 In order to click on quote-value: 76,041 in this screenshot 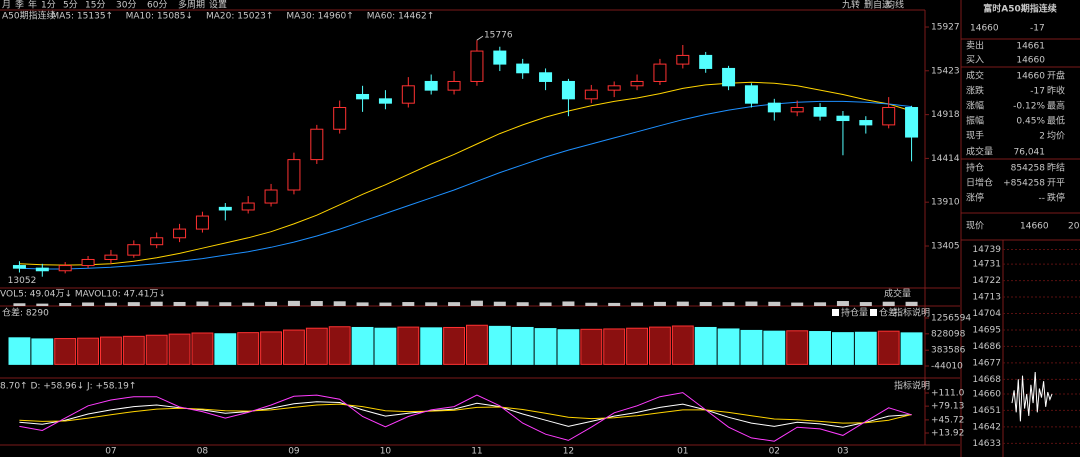, I will do `click(1030, 153)`.